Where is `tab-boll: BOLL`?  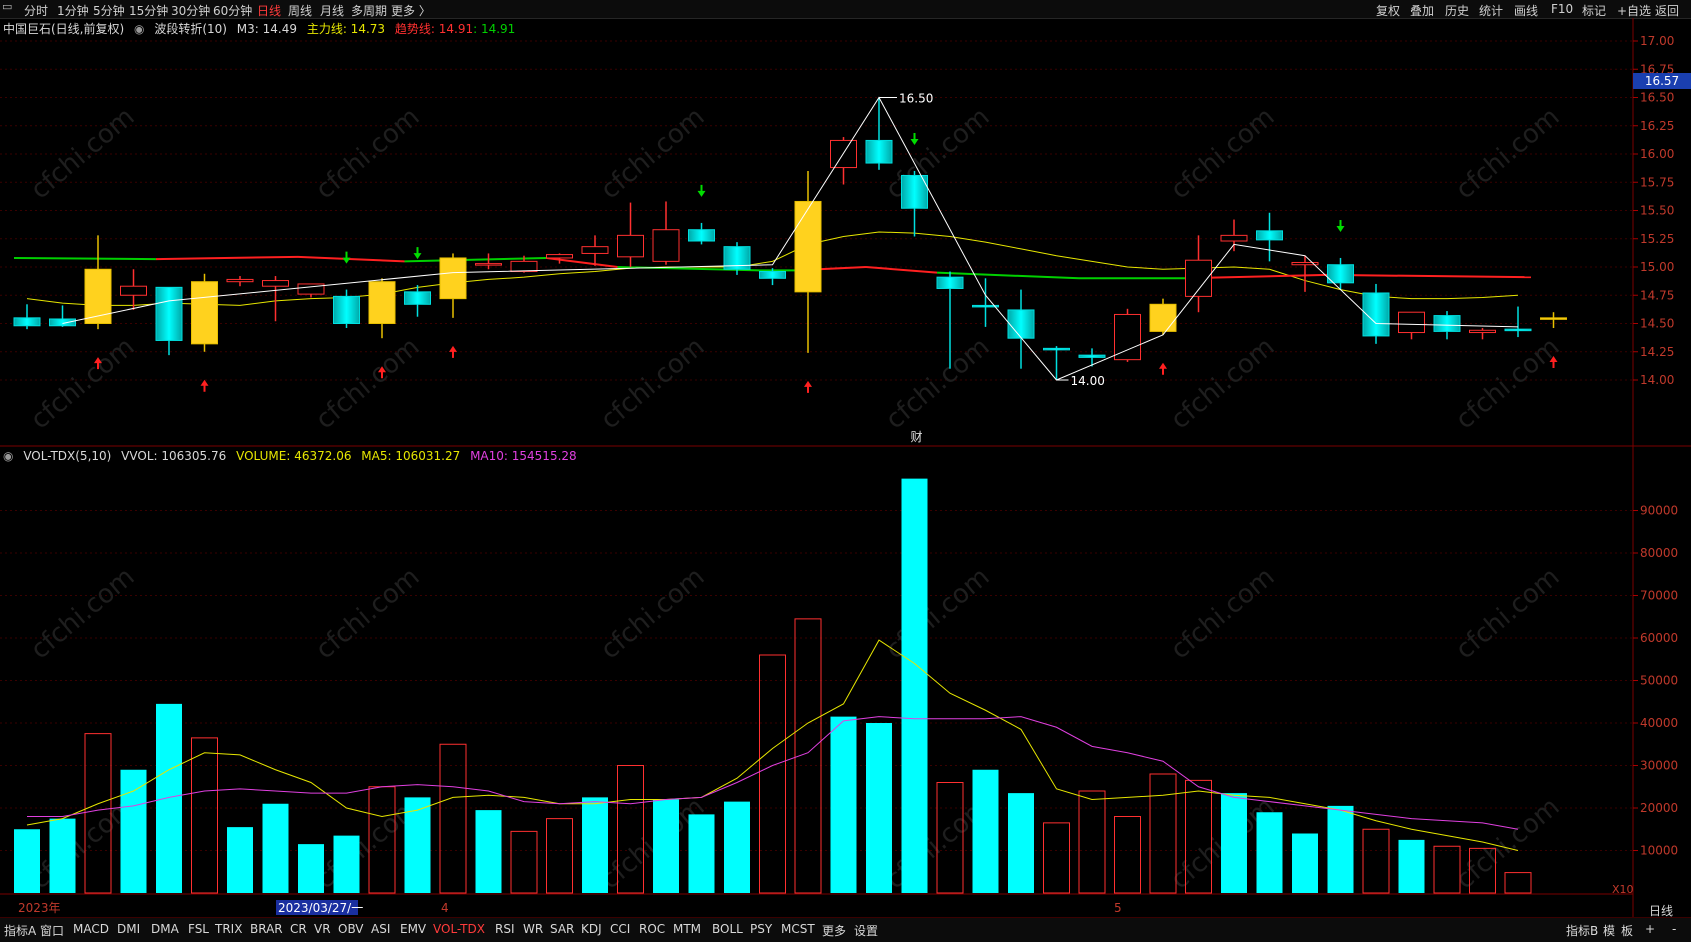 tab-boll: BOLL is located at coordinates (727, 929).